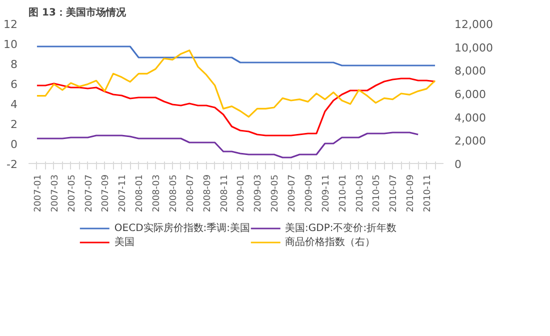 The image size is (550, 336). I want to click on y2-tick-label: 8,000, so click(470, 71).